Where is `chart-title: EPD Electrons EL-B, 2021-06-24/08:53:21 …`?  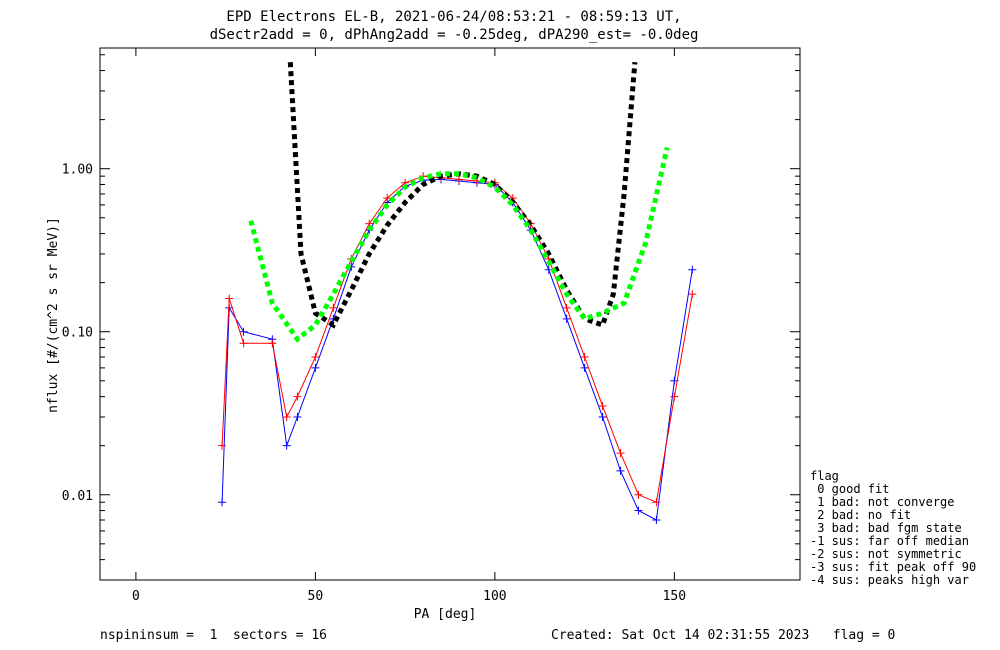 chart-title: EPD Electrons EL-B, 2021-06-24/08:53:21 … is located at coordinates (453, 17).